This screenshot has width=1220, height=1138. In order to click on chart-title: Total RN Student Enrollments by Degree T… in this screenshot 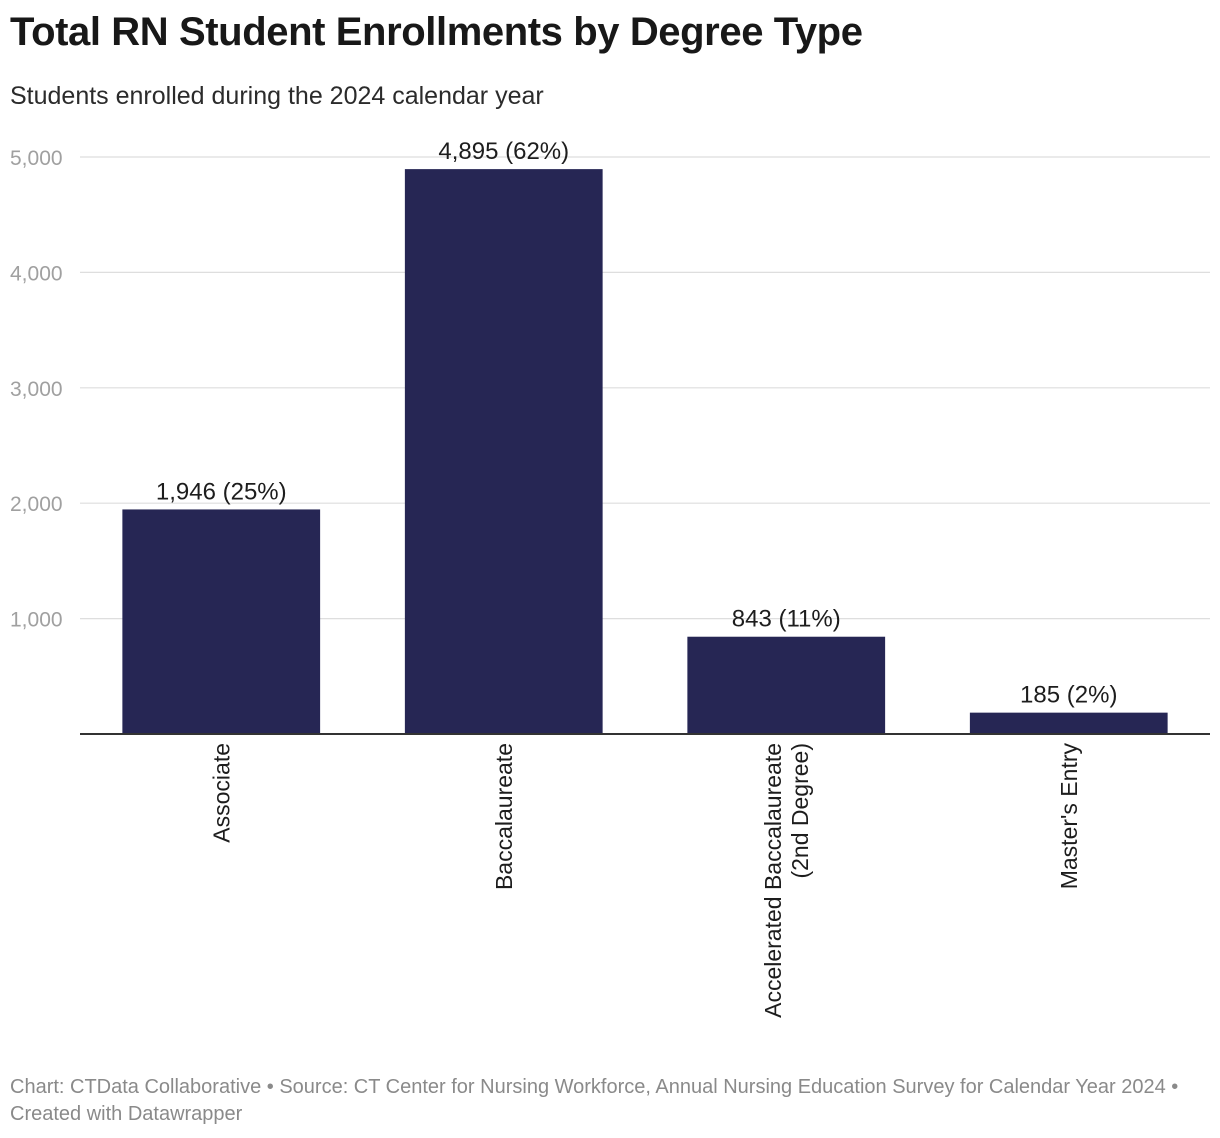, I will do `click(436, 32)`.